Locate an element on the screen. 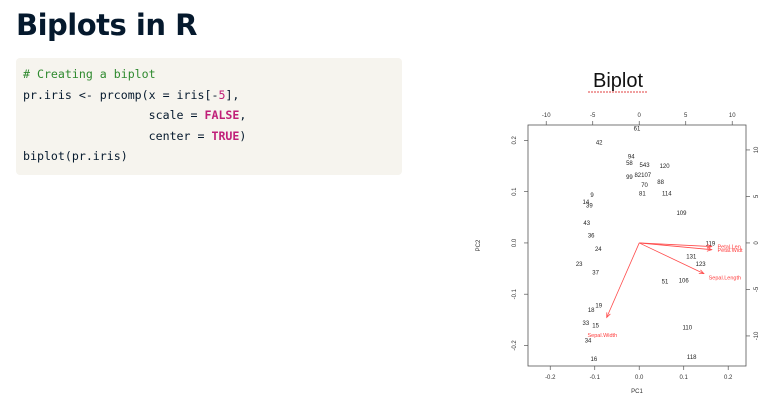 Image resolution: width=782 pixels, height=412 pixels. code-line: pr.iris <- prcomp(x = iris[-5], is located at coordinates (212, 95).